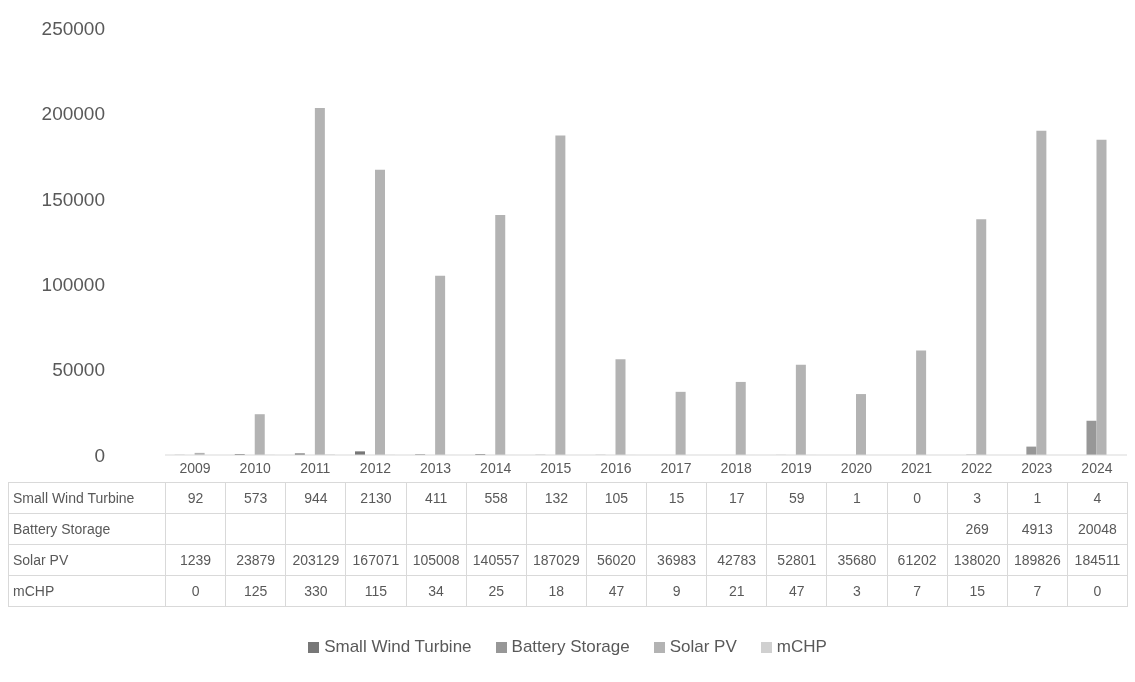 The height and width of the screenshot is (682, 1135). What do you see at coordinates (1037, 467) in the screenshot?
I see `x-tick-label: 2023` at bounding box center [1037, 467].